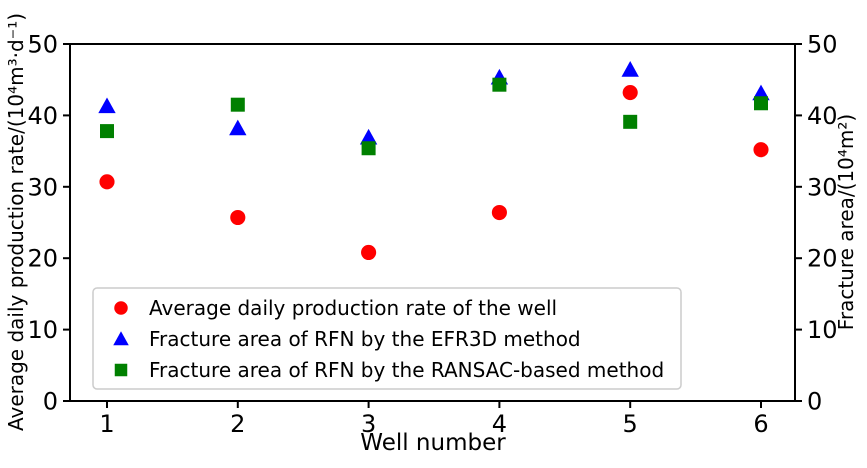 The width and height of the screenshot is (867, 468). What do you see at coordinates (121, 338) in the screenshot?
I see `legend-marker-triangle` at bounding box center [121, 338].